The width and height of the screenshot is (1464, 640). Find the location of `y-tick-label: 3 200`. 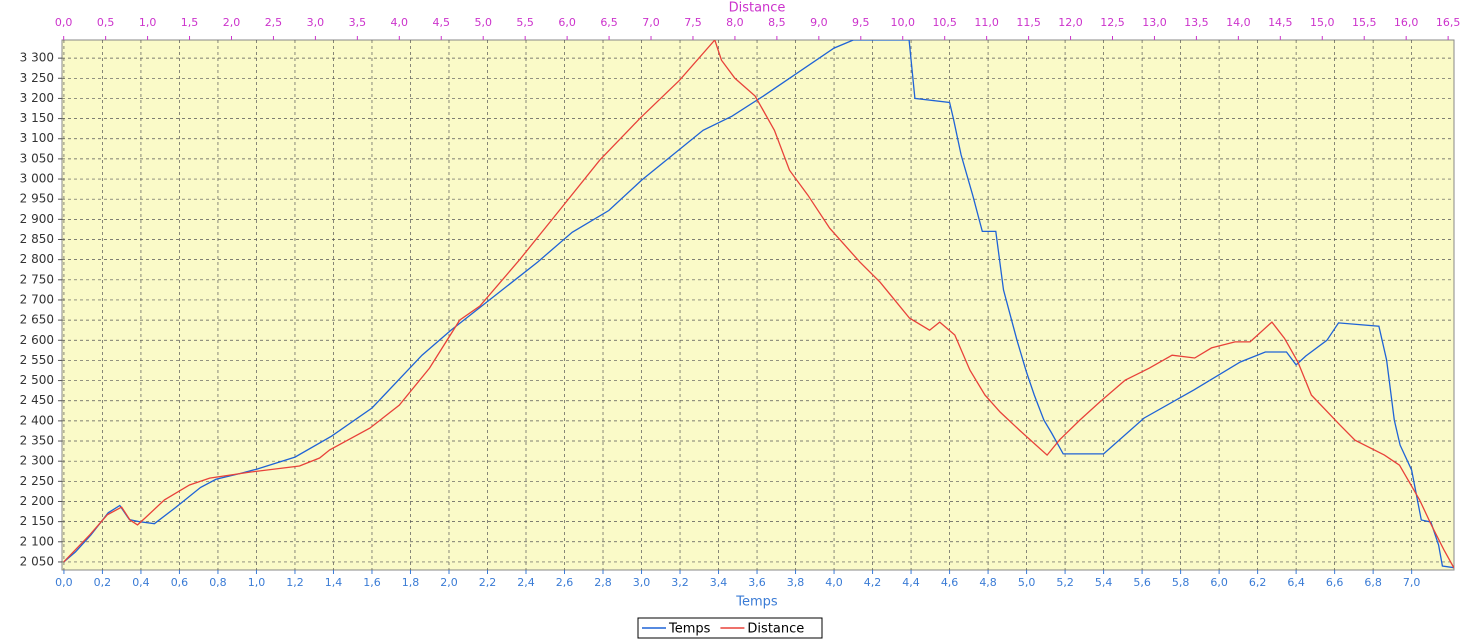

y-tick-label: 3 200 is located at coordinates (37, 98).